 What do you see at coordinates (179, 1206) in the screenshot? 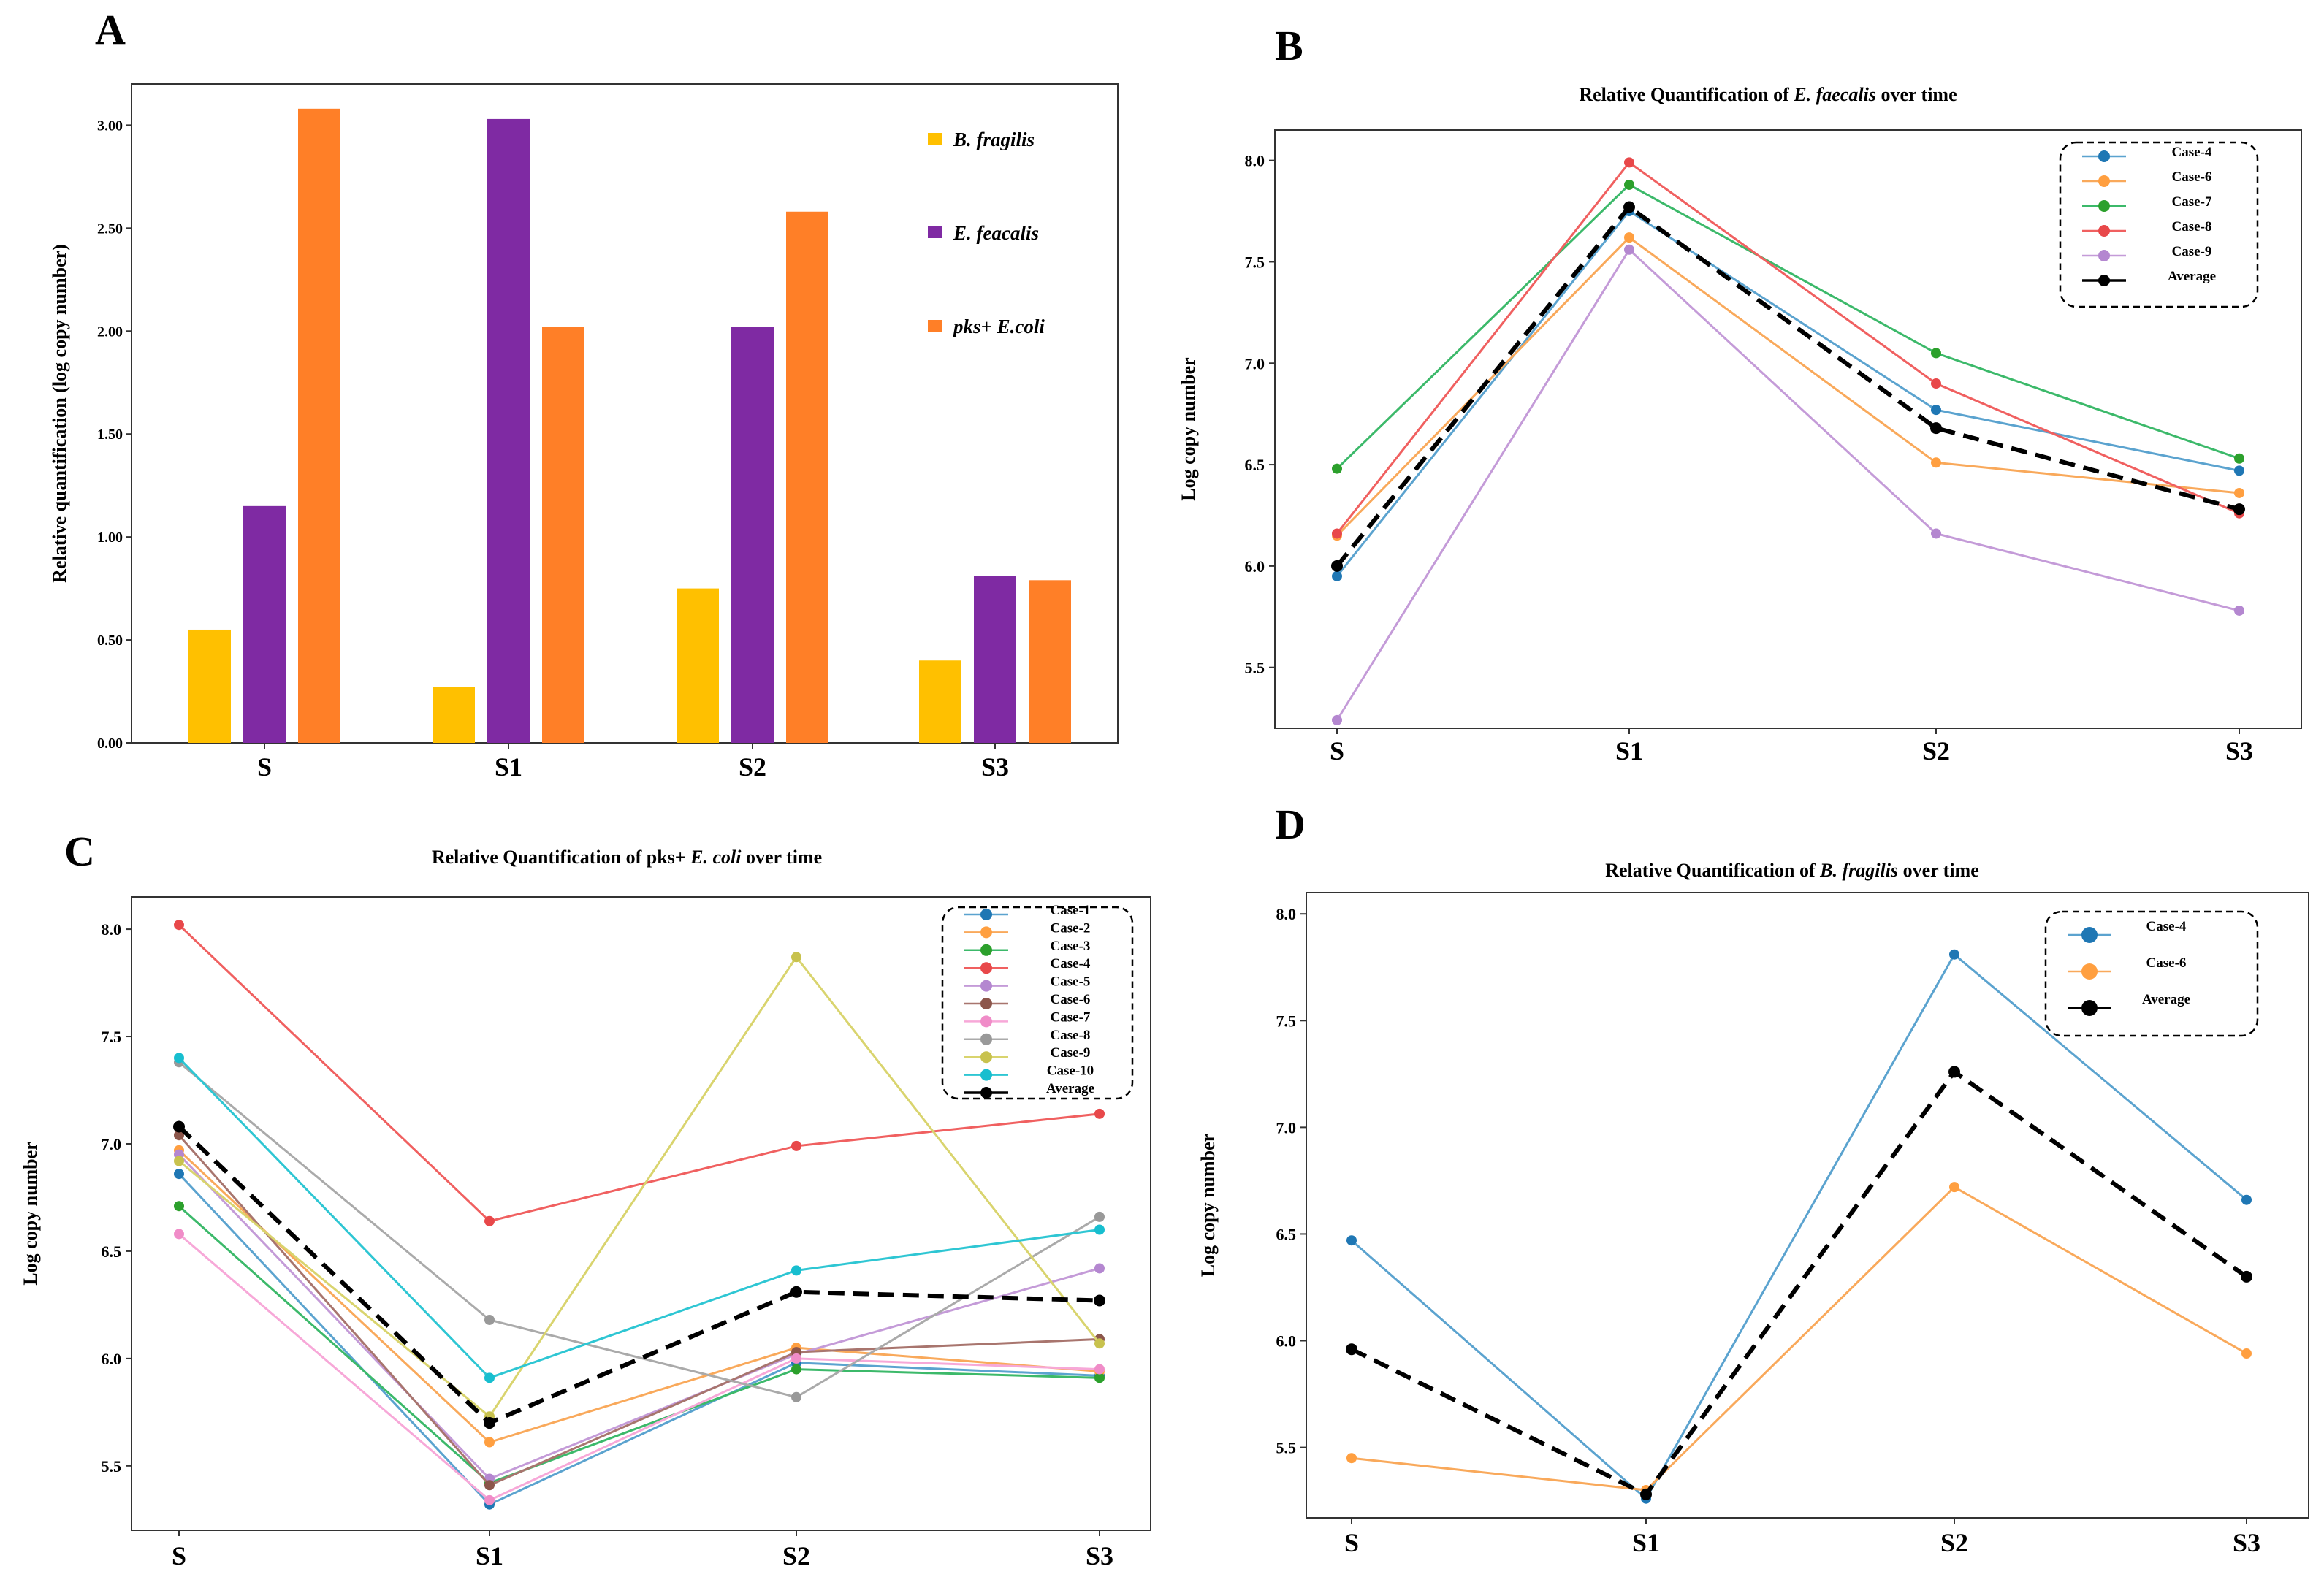
I see `point-case-3-s` at bounding box center [179, 1206].